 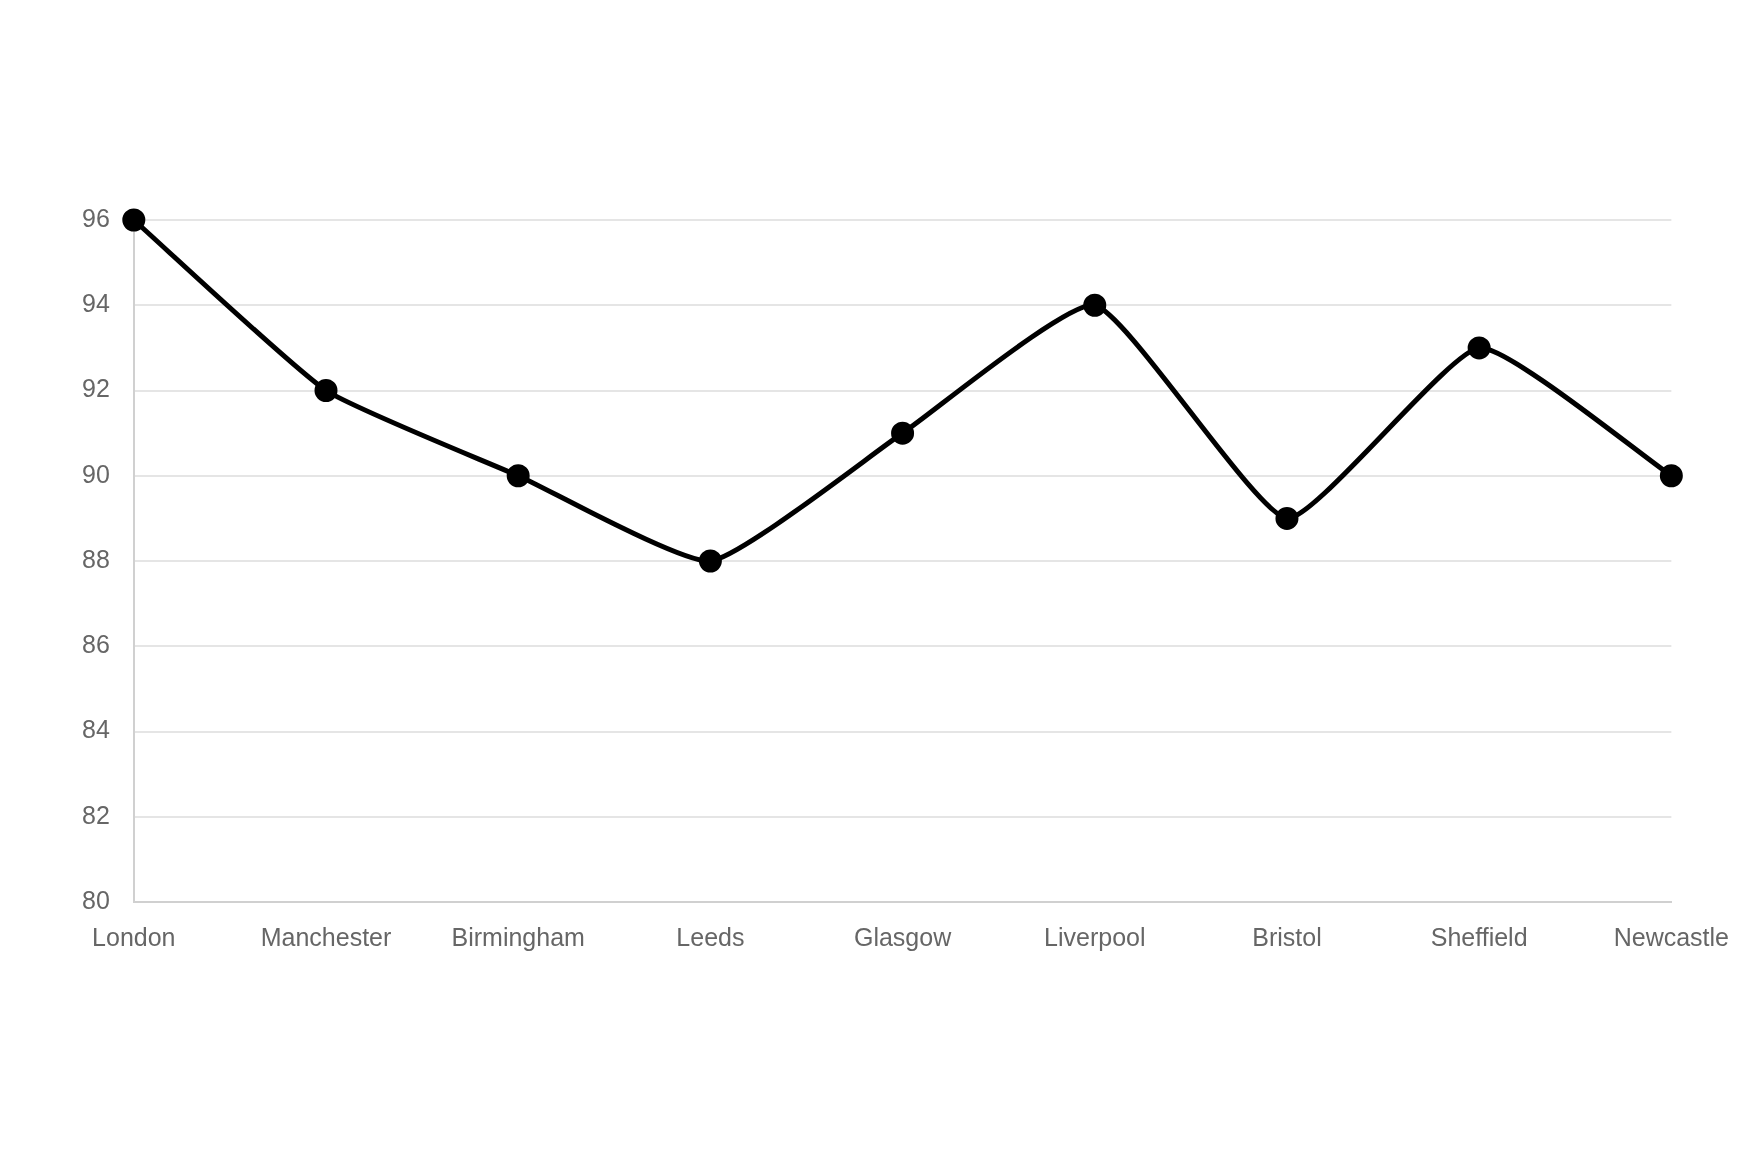 What do you see at coordinates (326, 936) in the screenshot?
I see `x-tick-label: Manchester` at bounding box center [326, 936].